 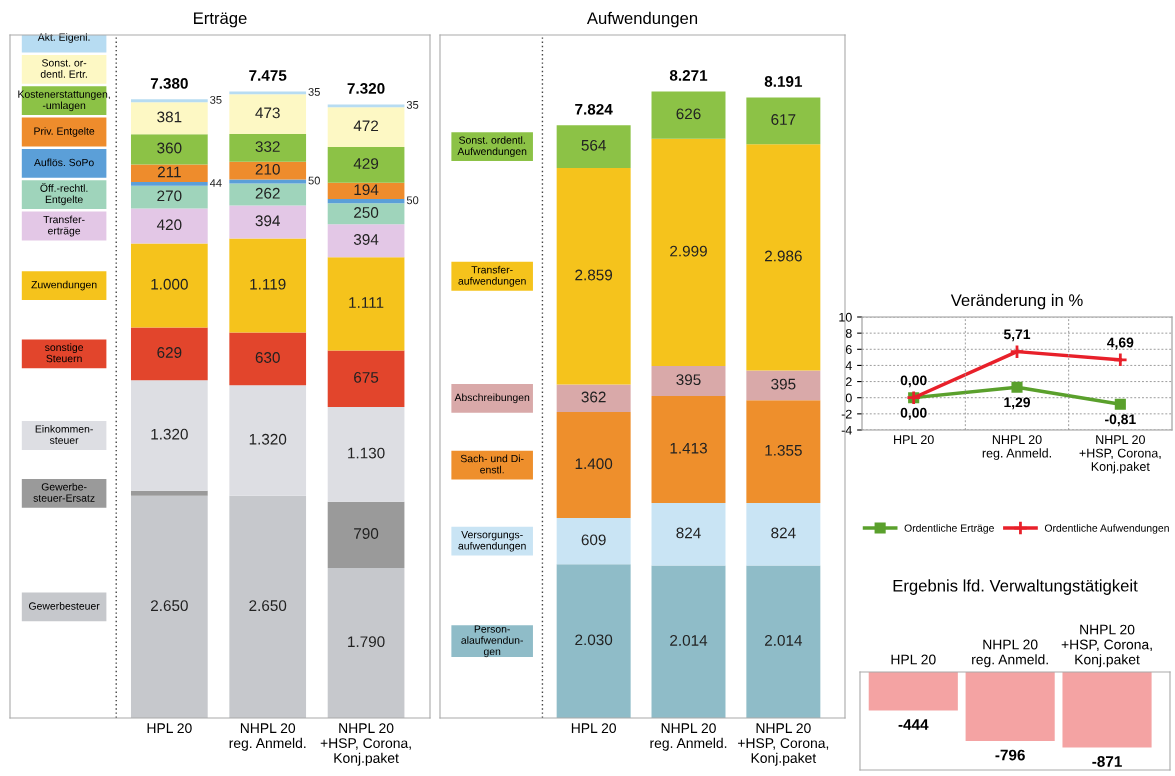 What do you see at coordinates (63, 68) in the screenshot?
I see `text: Sonst. or- dentl. Ertr.` at bounding box center [63, 68].